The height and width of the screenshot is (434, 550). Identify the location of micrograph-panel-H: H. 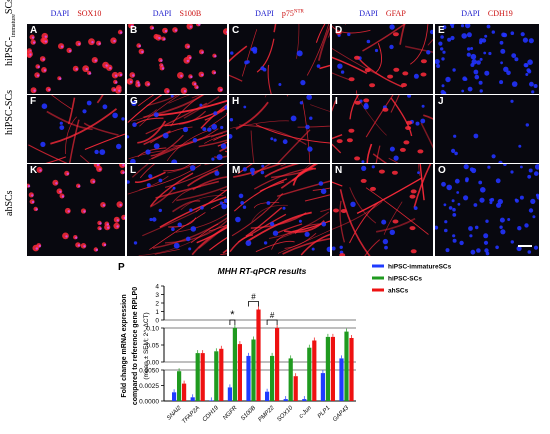
(279, 129).